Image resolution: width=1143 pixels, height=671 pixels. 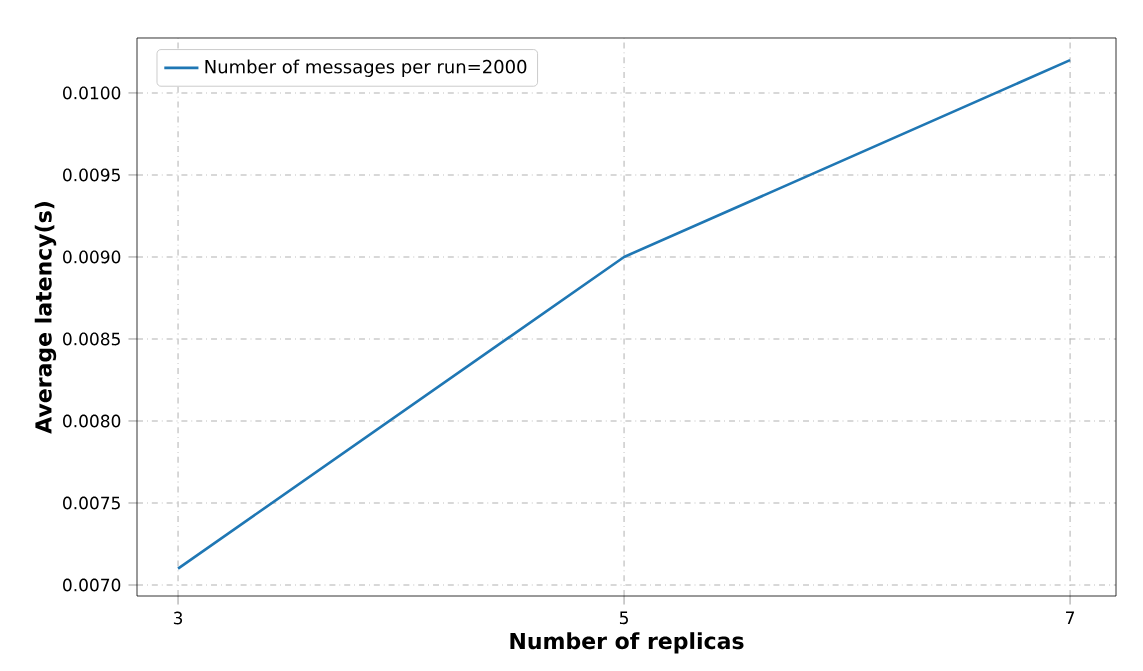 I want to click on y-tick-label: 0.0095, so click(x=91, y=175).